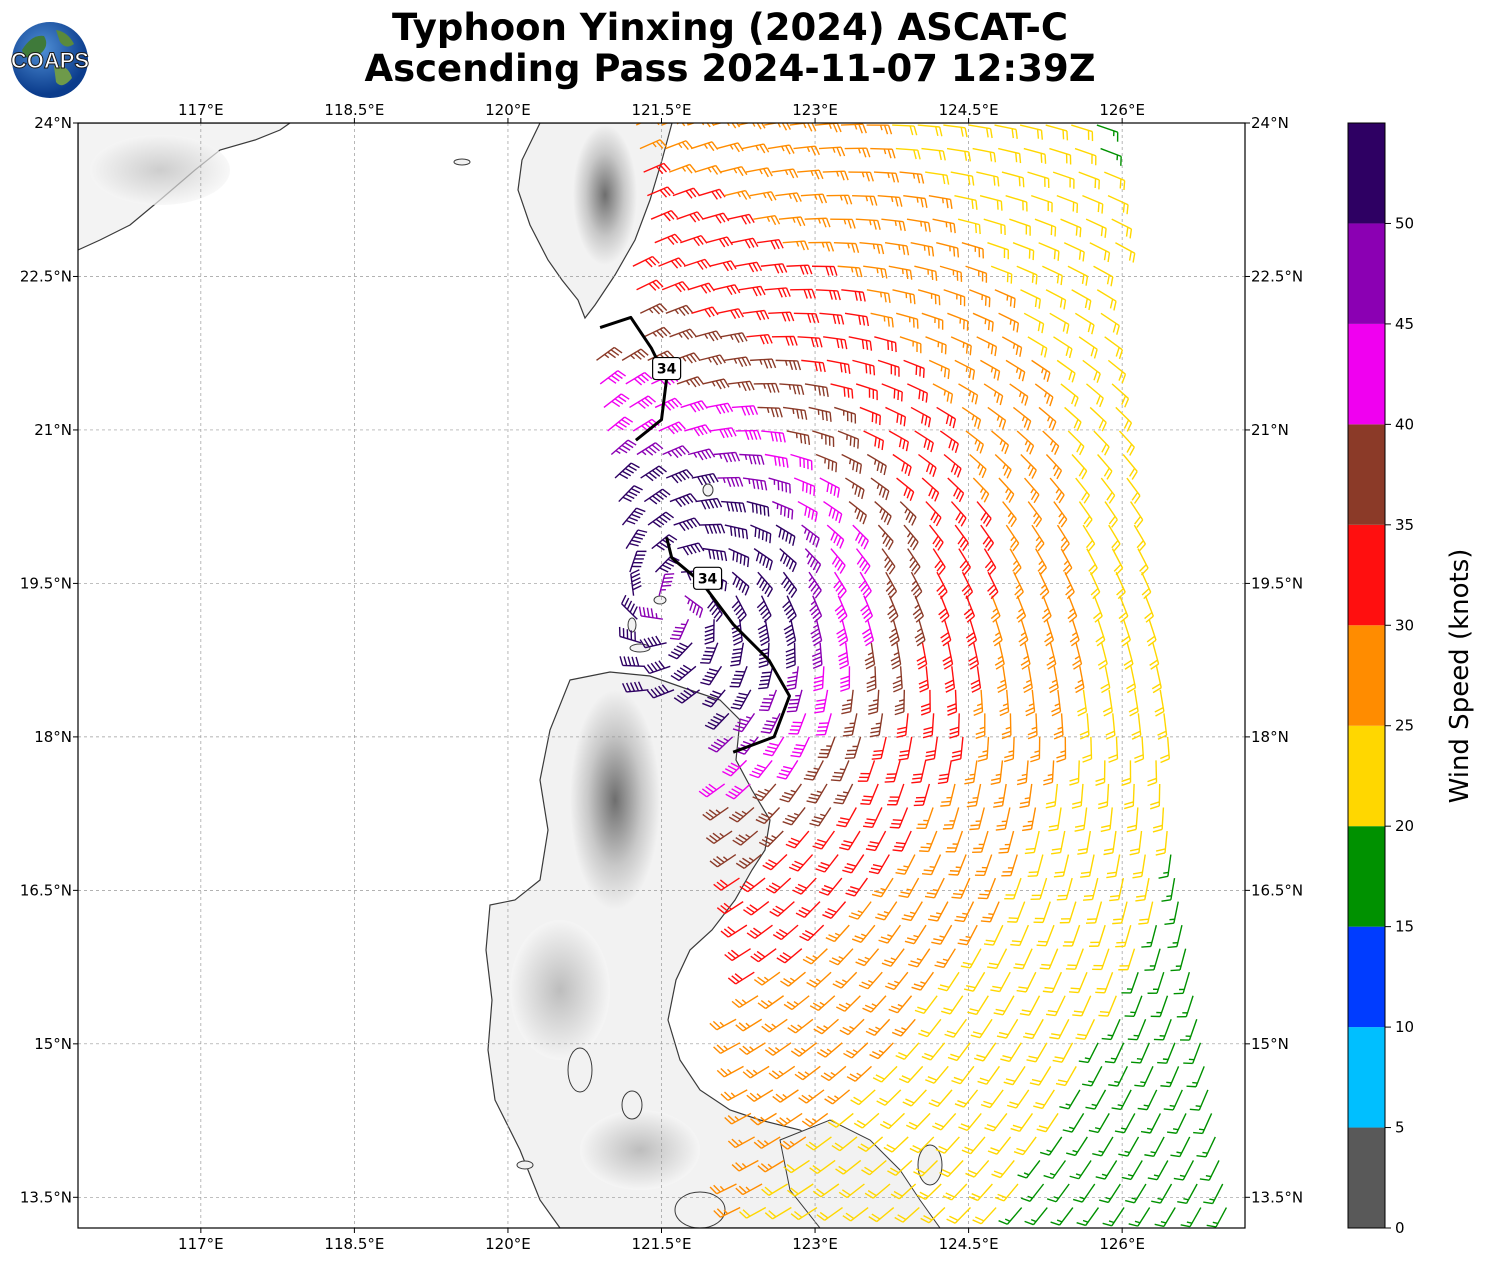  Describe the element at coordinates (1380, 679) in the screenshot. I see `colorbar: 0 5 10 15 20 25 30 35 40 45 50` at that location.